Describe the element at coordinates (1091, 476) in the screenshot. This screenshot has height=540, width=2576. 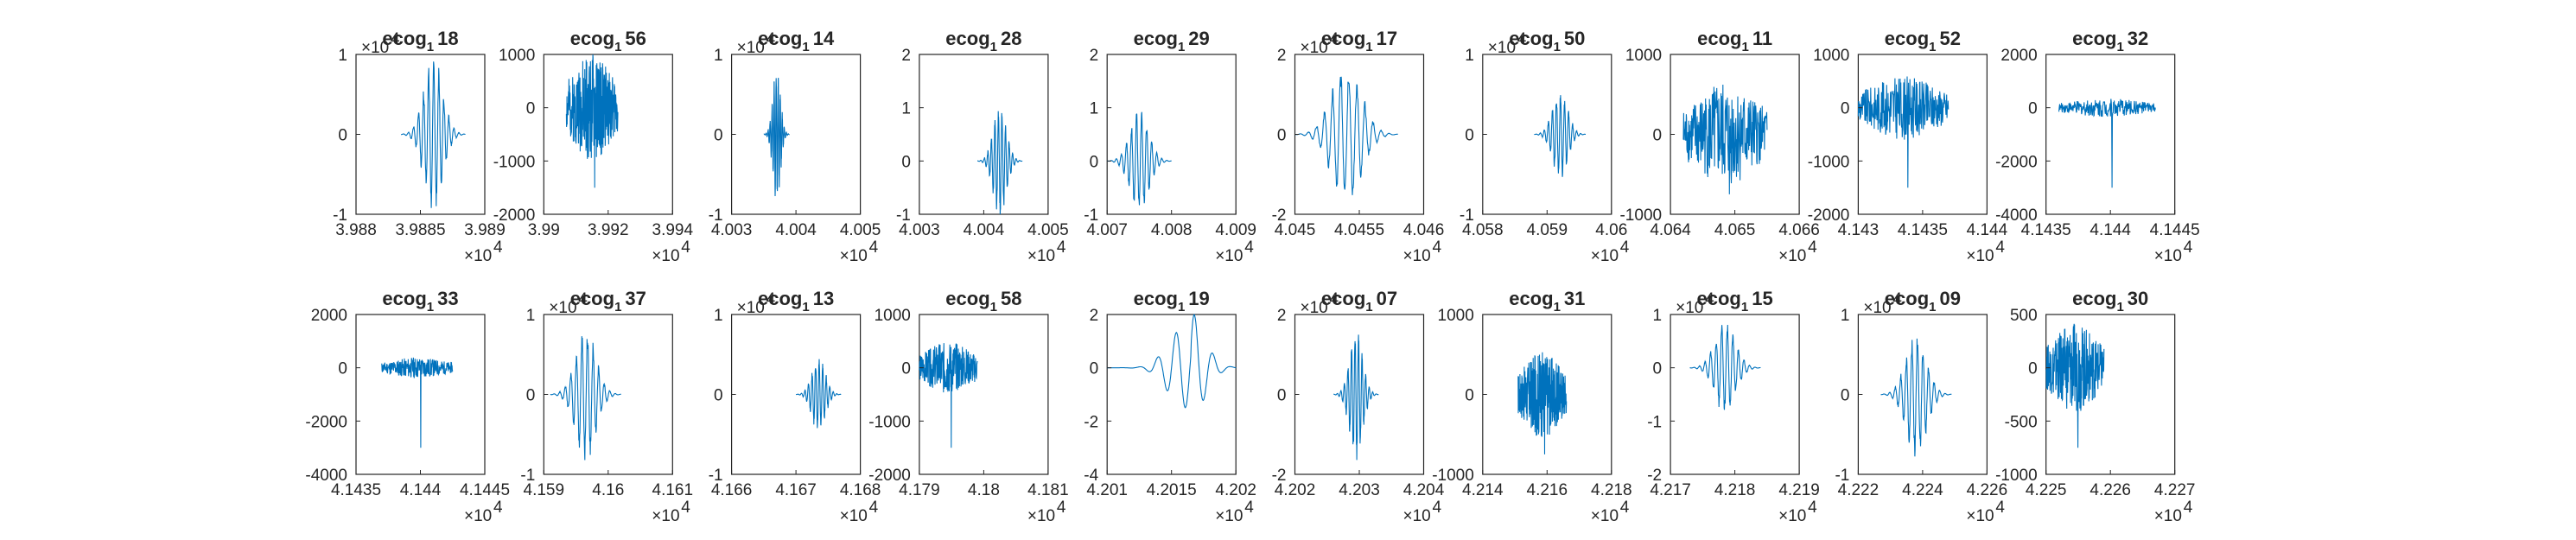
I see `y-tick-label: -4` at that location.